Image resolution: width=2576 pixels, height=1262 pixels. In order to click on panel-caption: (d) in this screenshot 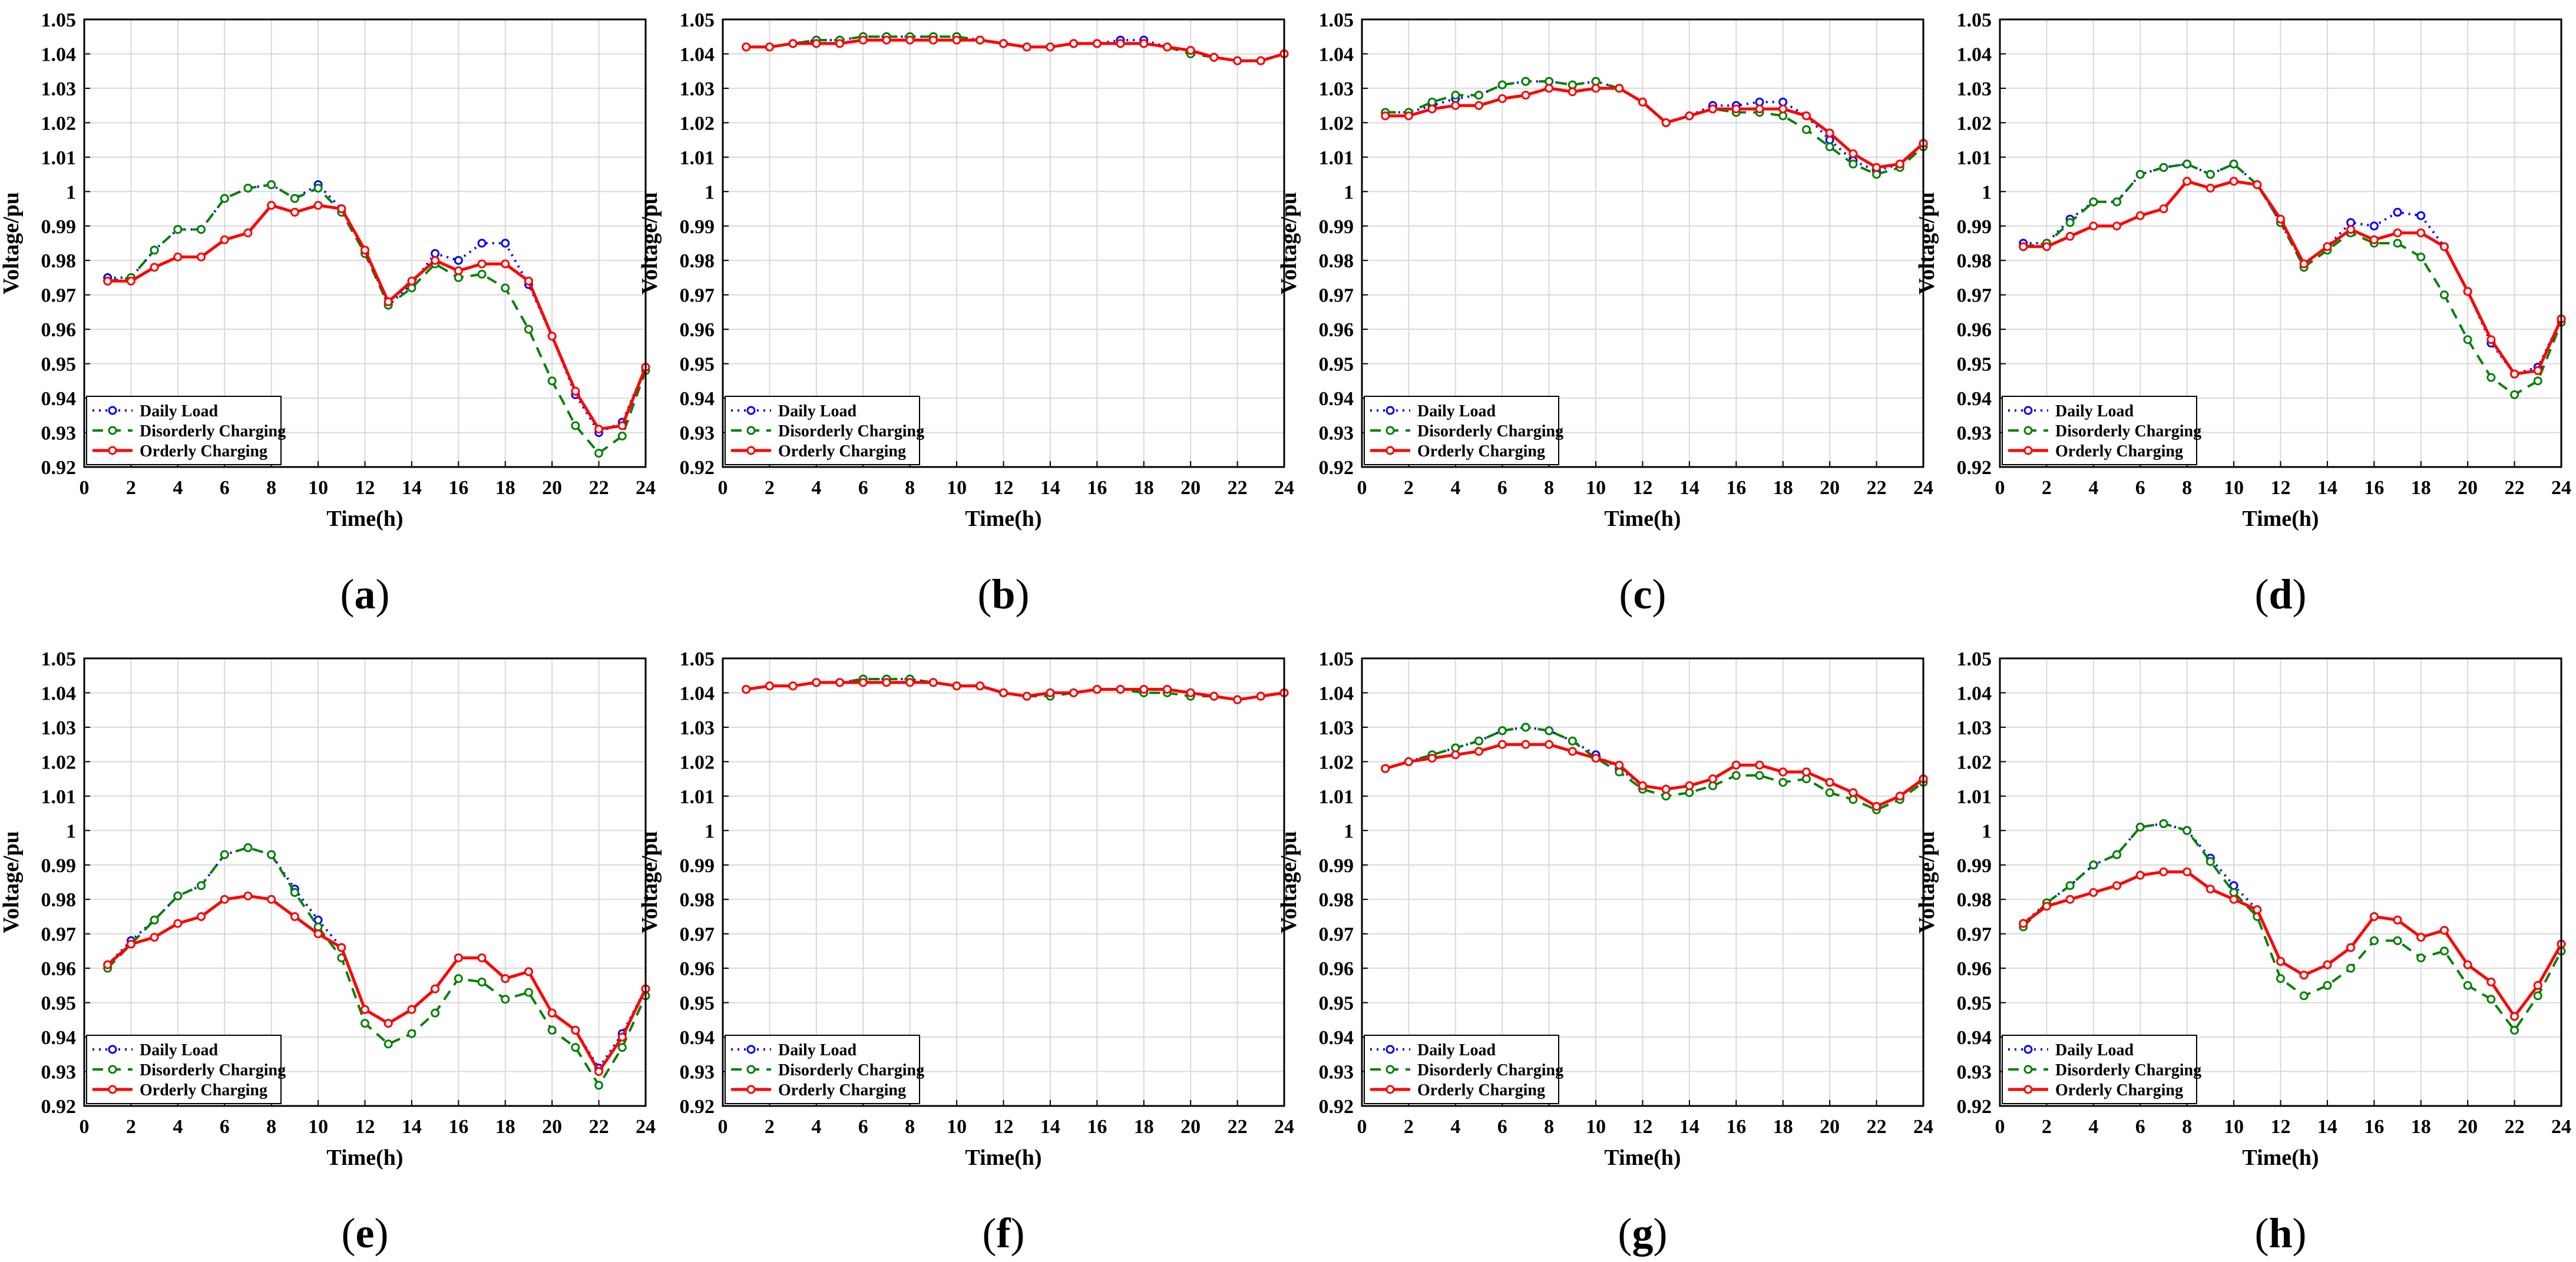, I will do `click(2280, 594)`.